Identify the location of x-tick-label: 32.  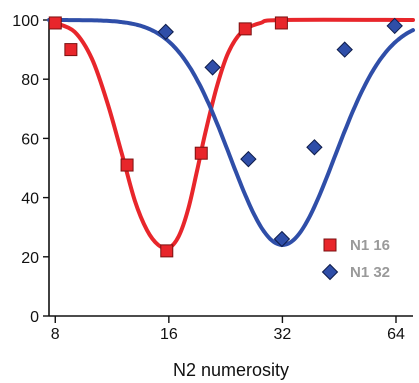
(283, 334).